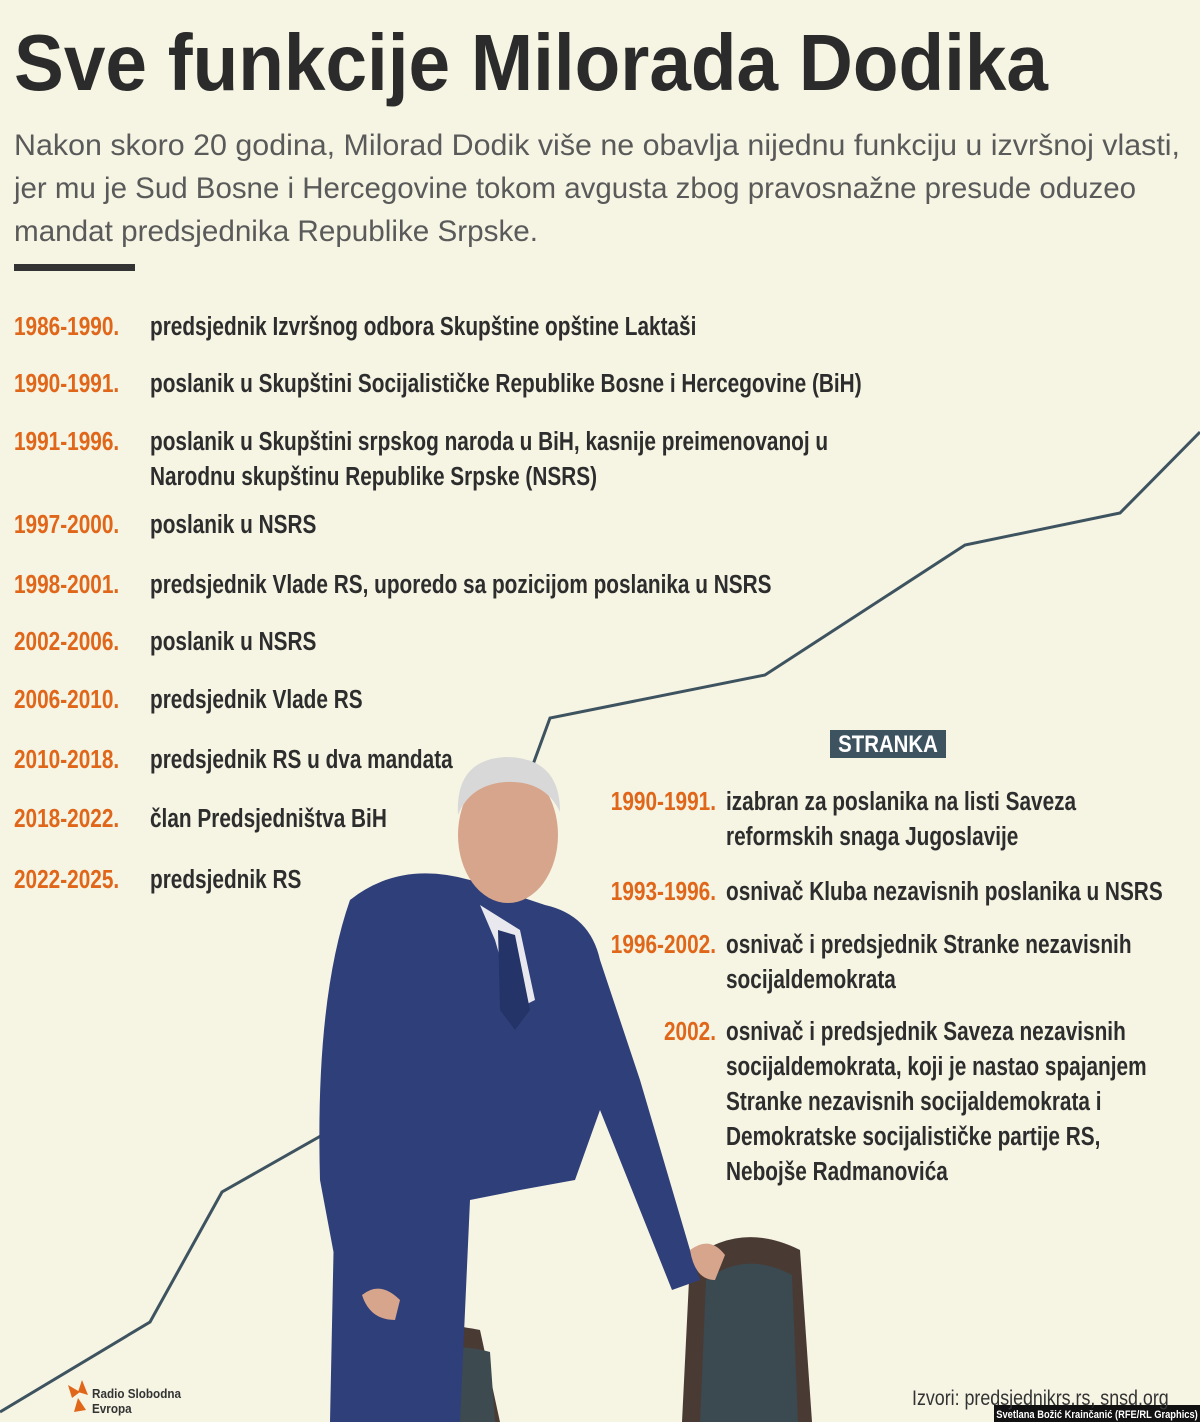 The height and width of the screenshot is (1422, 1200). I want to click on party-text: osnivač i predsjednik Saveza nezavisnih, so click(926, 1031).